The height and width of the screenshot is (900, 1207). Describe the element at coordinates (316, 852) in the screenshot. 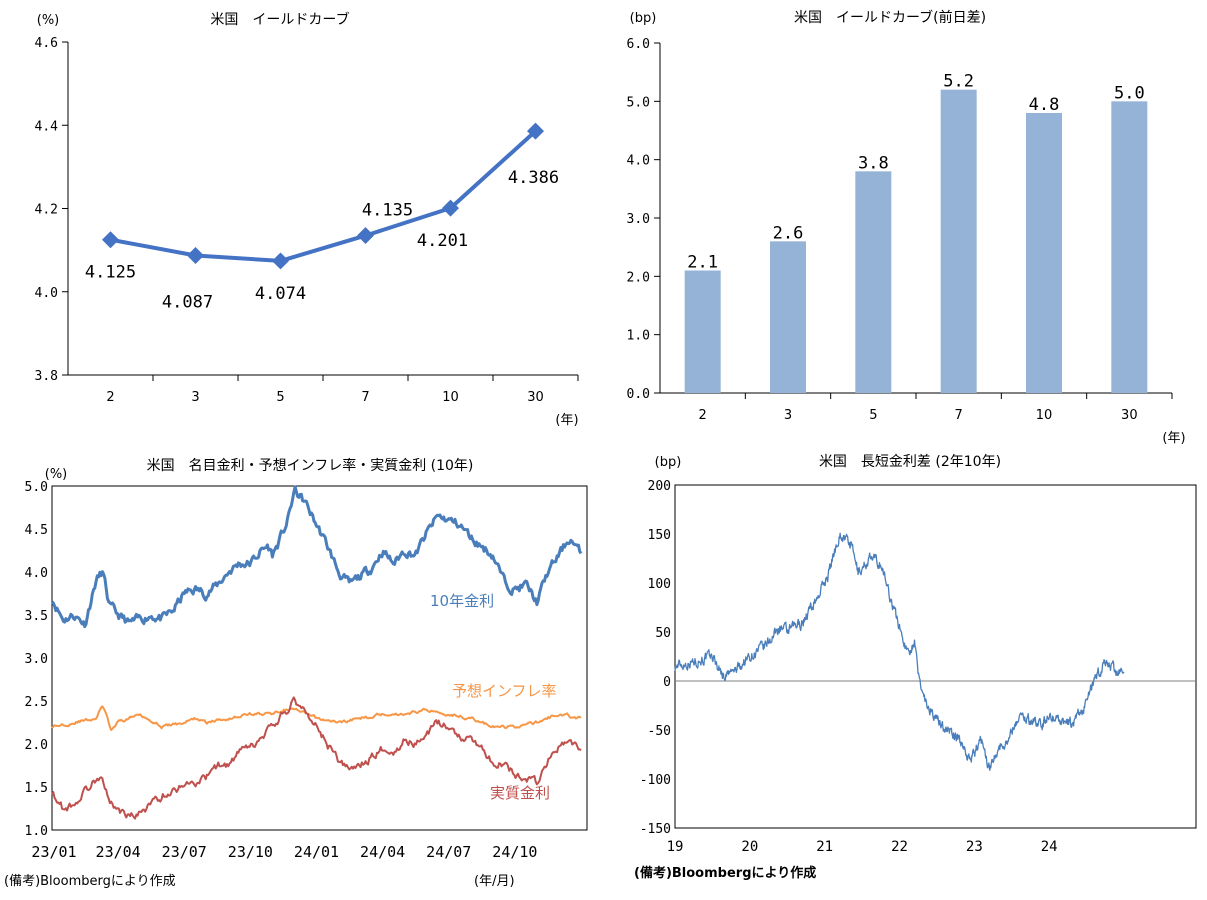

I see `x-tick-label: 24/01` at that location.